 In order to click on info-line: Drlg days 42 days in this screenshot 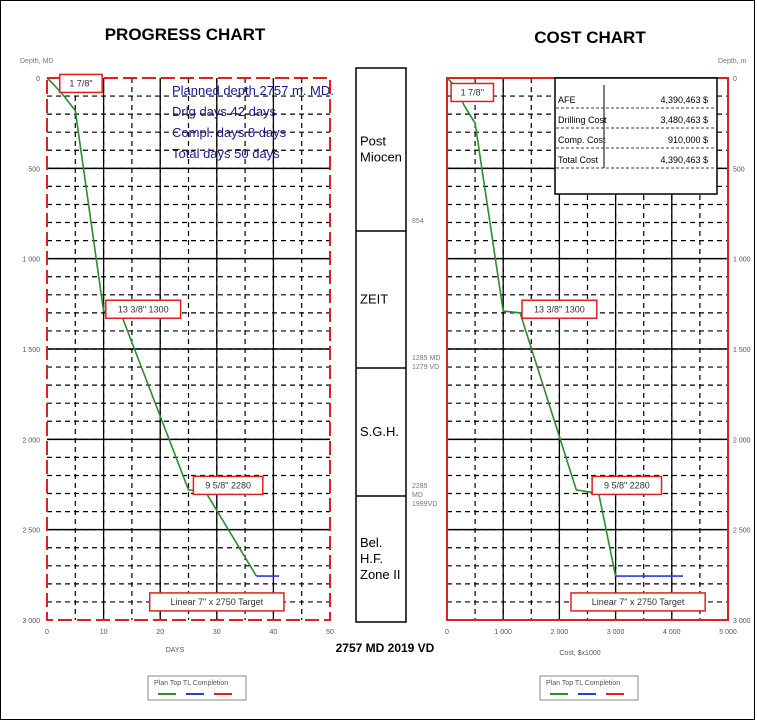, I will do `click(224, 111)`.